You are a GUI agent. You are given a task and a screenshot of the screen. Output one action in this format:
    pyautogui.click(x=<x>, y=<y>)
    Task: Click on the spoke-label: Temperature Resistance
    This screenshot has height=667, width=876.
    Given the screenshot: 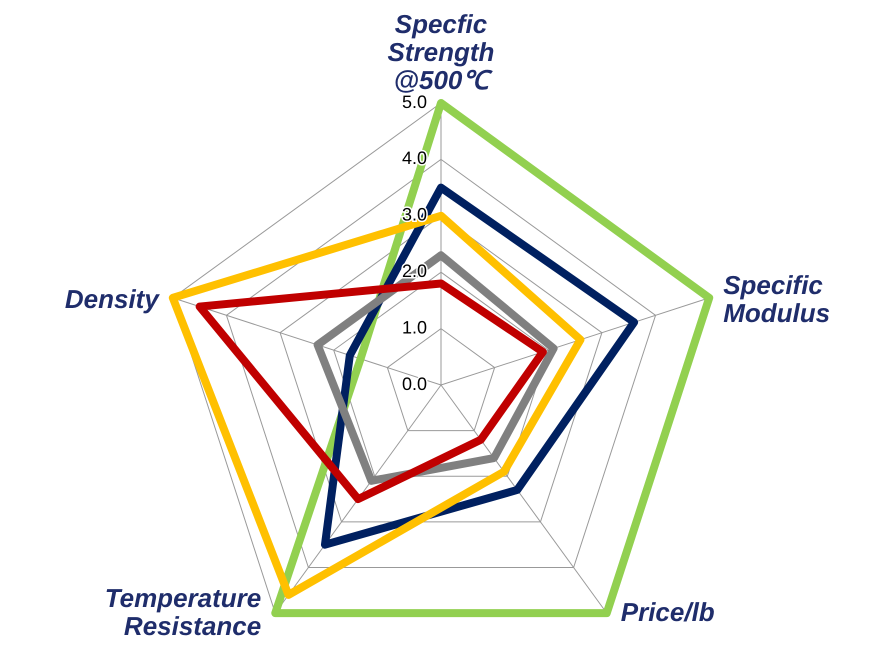 What is the action you would take?
    pyautogui.click(x=183, y=612)
    